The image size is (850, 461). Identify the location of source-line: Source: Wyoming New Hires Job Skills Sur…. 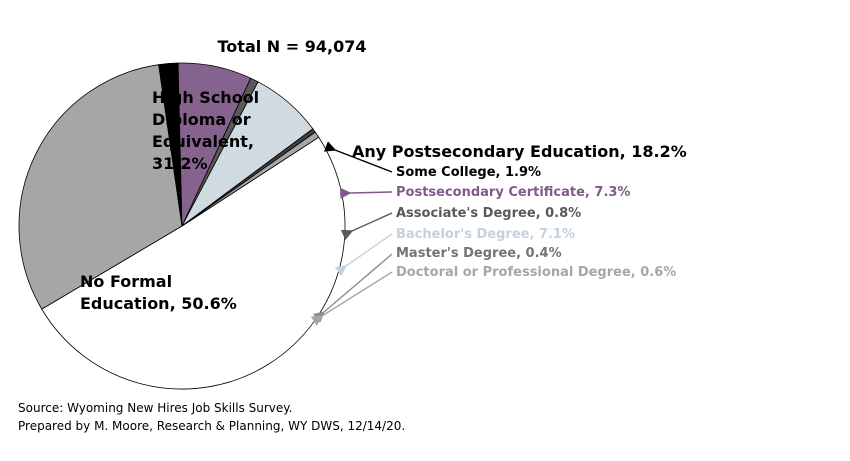
(155, 408).